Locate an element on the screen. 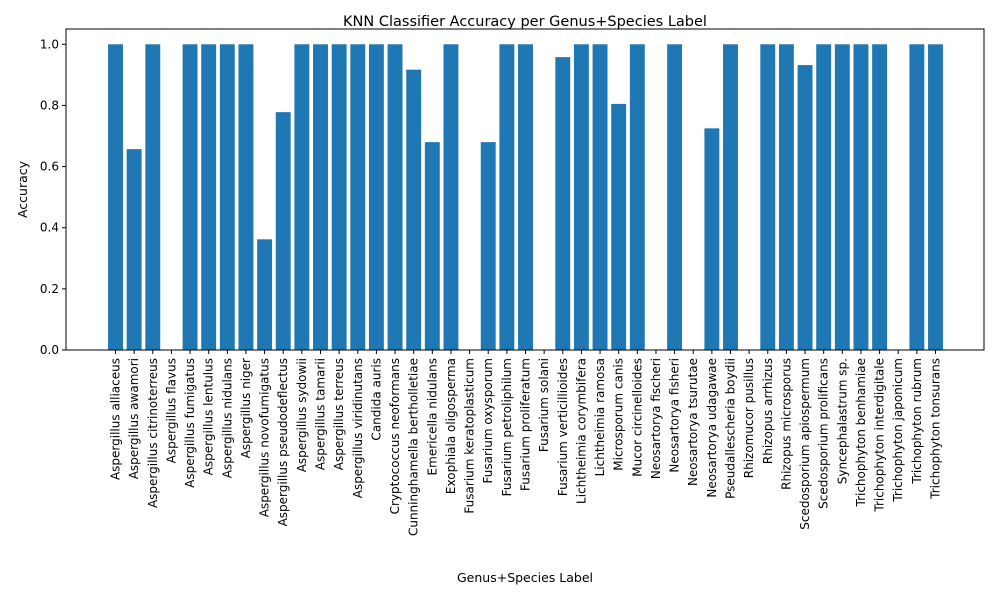 The image size is (1000, 600). x-tick-label: Aspergillus nidulans is located at coordinates (227, 418).